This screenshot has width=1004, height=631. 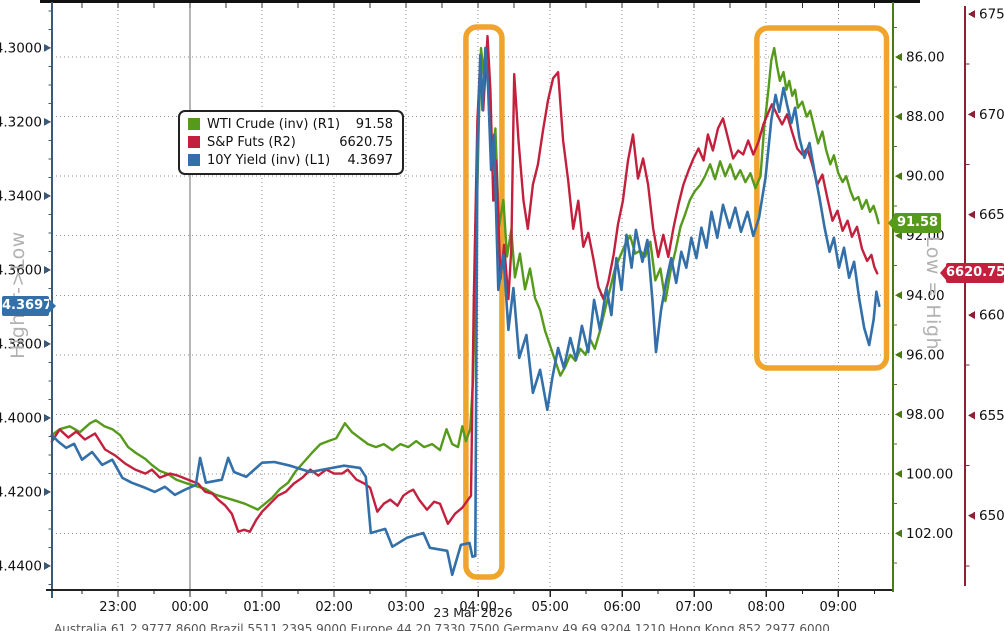 I want to click on wti-tick-label: 86.00, so click(x=925, y=58).